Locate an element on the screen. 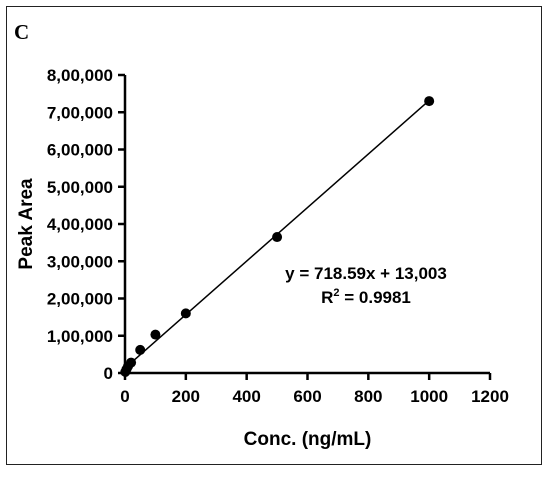 The height and width of the screenshot is (477, 550). x-tick-label: 400 is located at coordinates (246, 396).